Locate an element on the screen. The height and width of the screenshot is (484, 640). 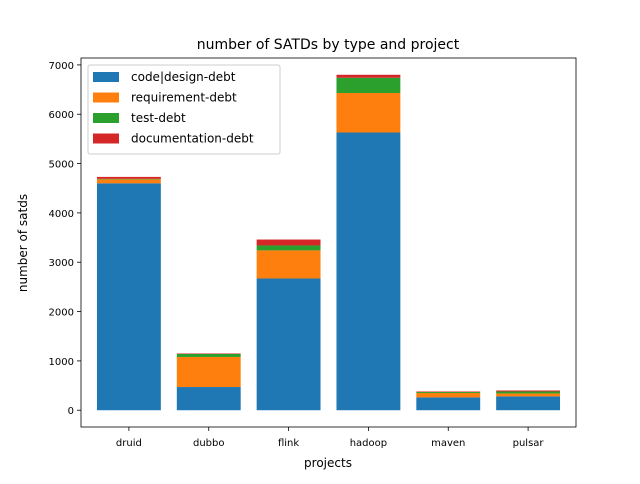
x-tick-label: hadoop is located at coordinates (368, 443).